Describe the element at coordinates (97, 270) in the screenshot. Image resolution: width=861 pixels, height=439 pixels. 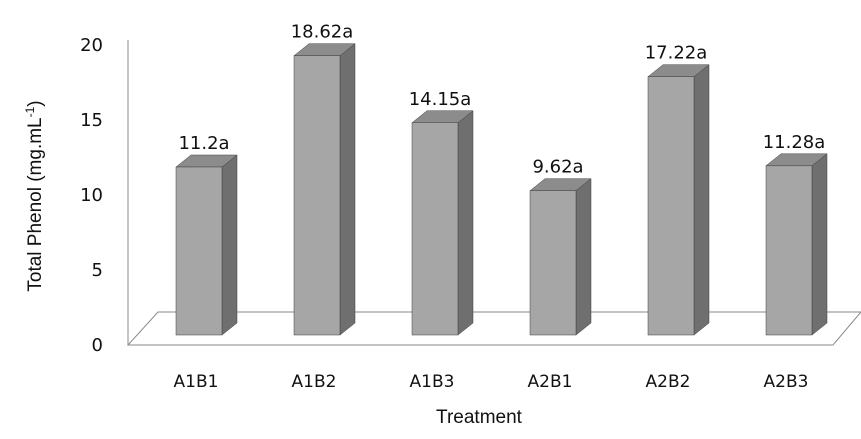
I see `y-tick-label: 5` at that location.